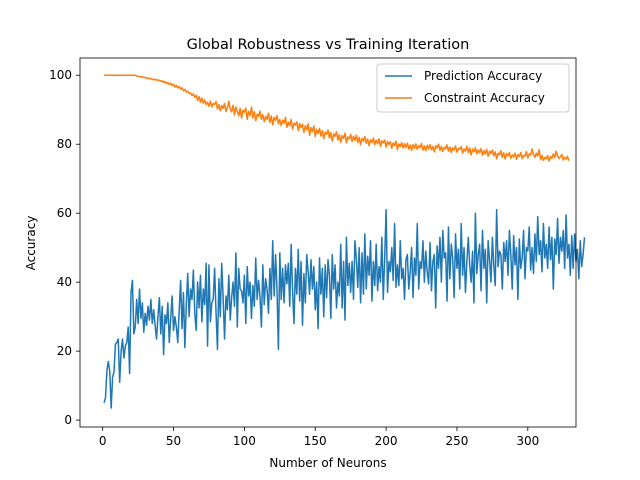 The height and width of the screenshot is (480, 640). What do you see at coordinates (483, 76) in the screenshot?
I see `legend-label-prediction-accuracy: Prediction Accuracy` at bounding box center [483, 76].